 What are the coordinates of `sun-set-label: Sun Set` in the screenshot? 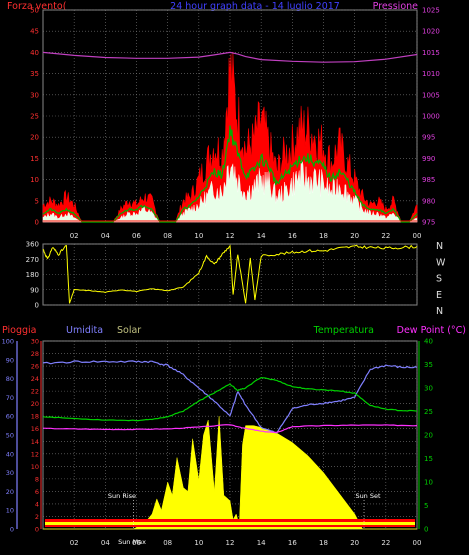 It's located at (368, 496).